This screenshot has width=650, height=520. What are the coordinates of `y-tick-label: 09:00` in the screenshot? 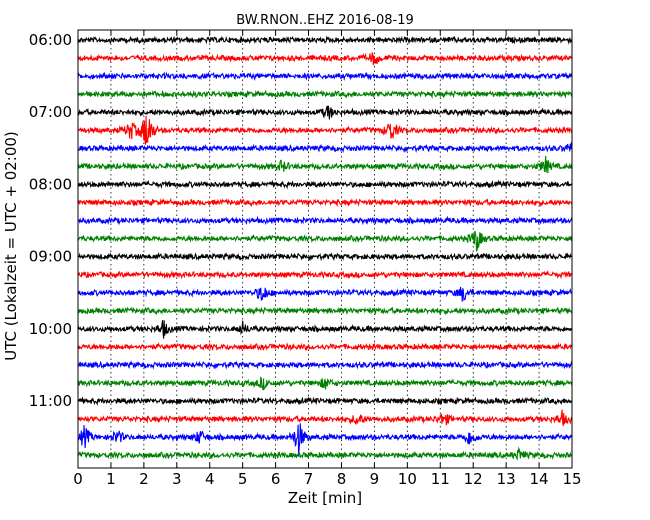 It's located at (50, 257).